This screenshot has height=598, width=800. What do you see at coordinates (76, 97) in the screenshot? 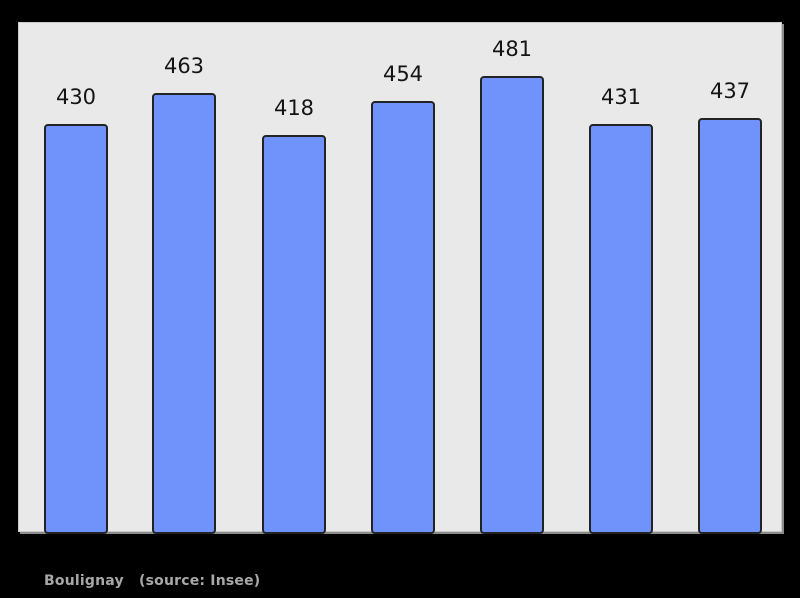
I see `bar-value-label: 430` at bounding box center [76, 97].